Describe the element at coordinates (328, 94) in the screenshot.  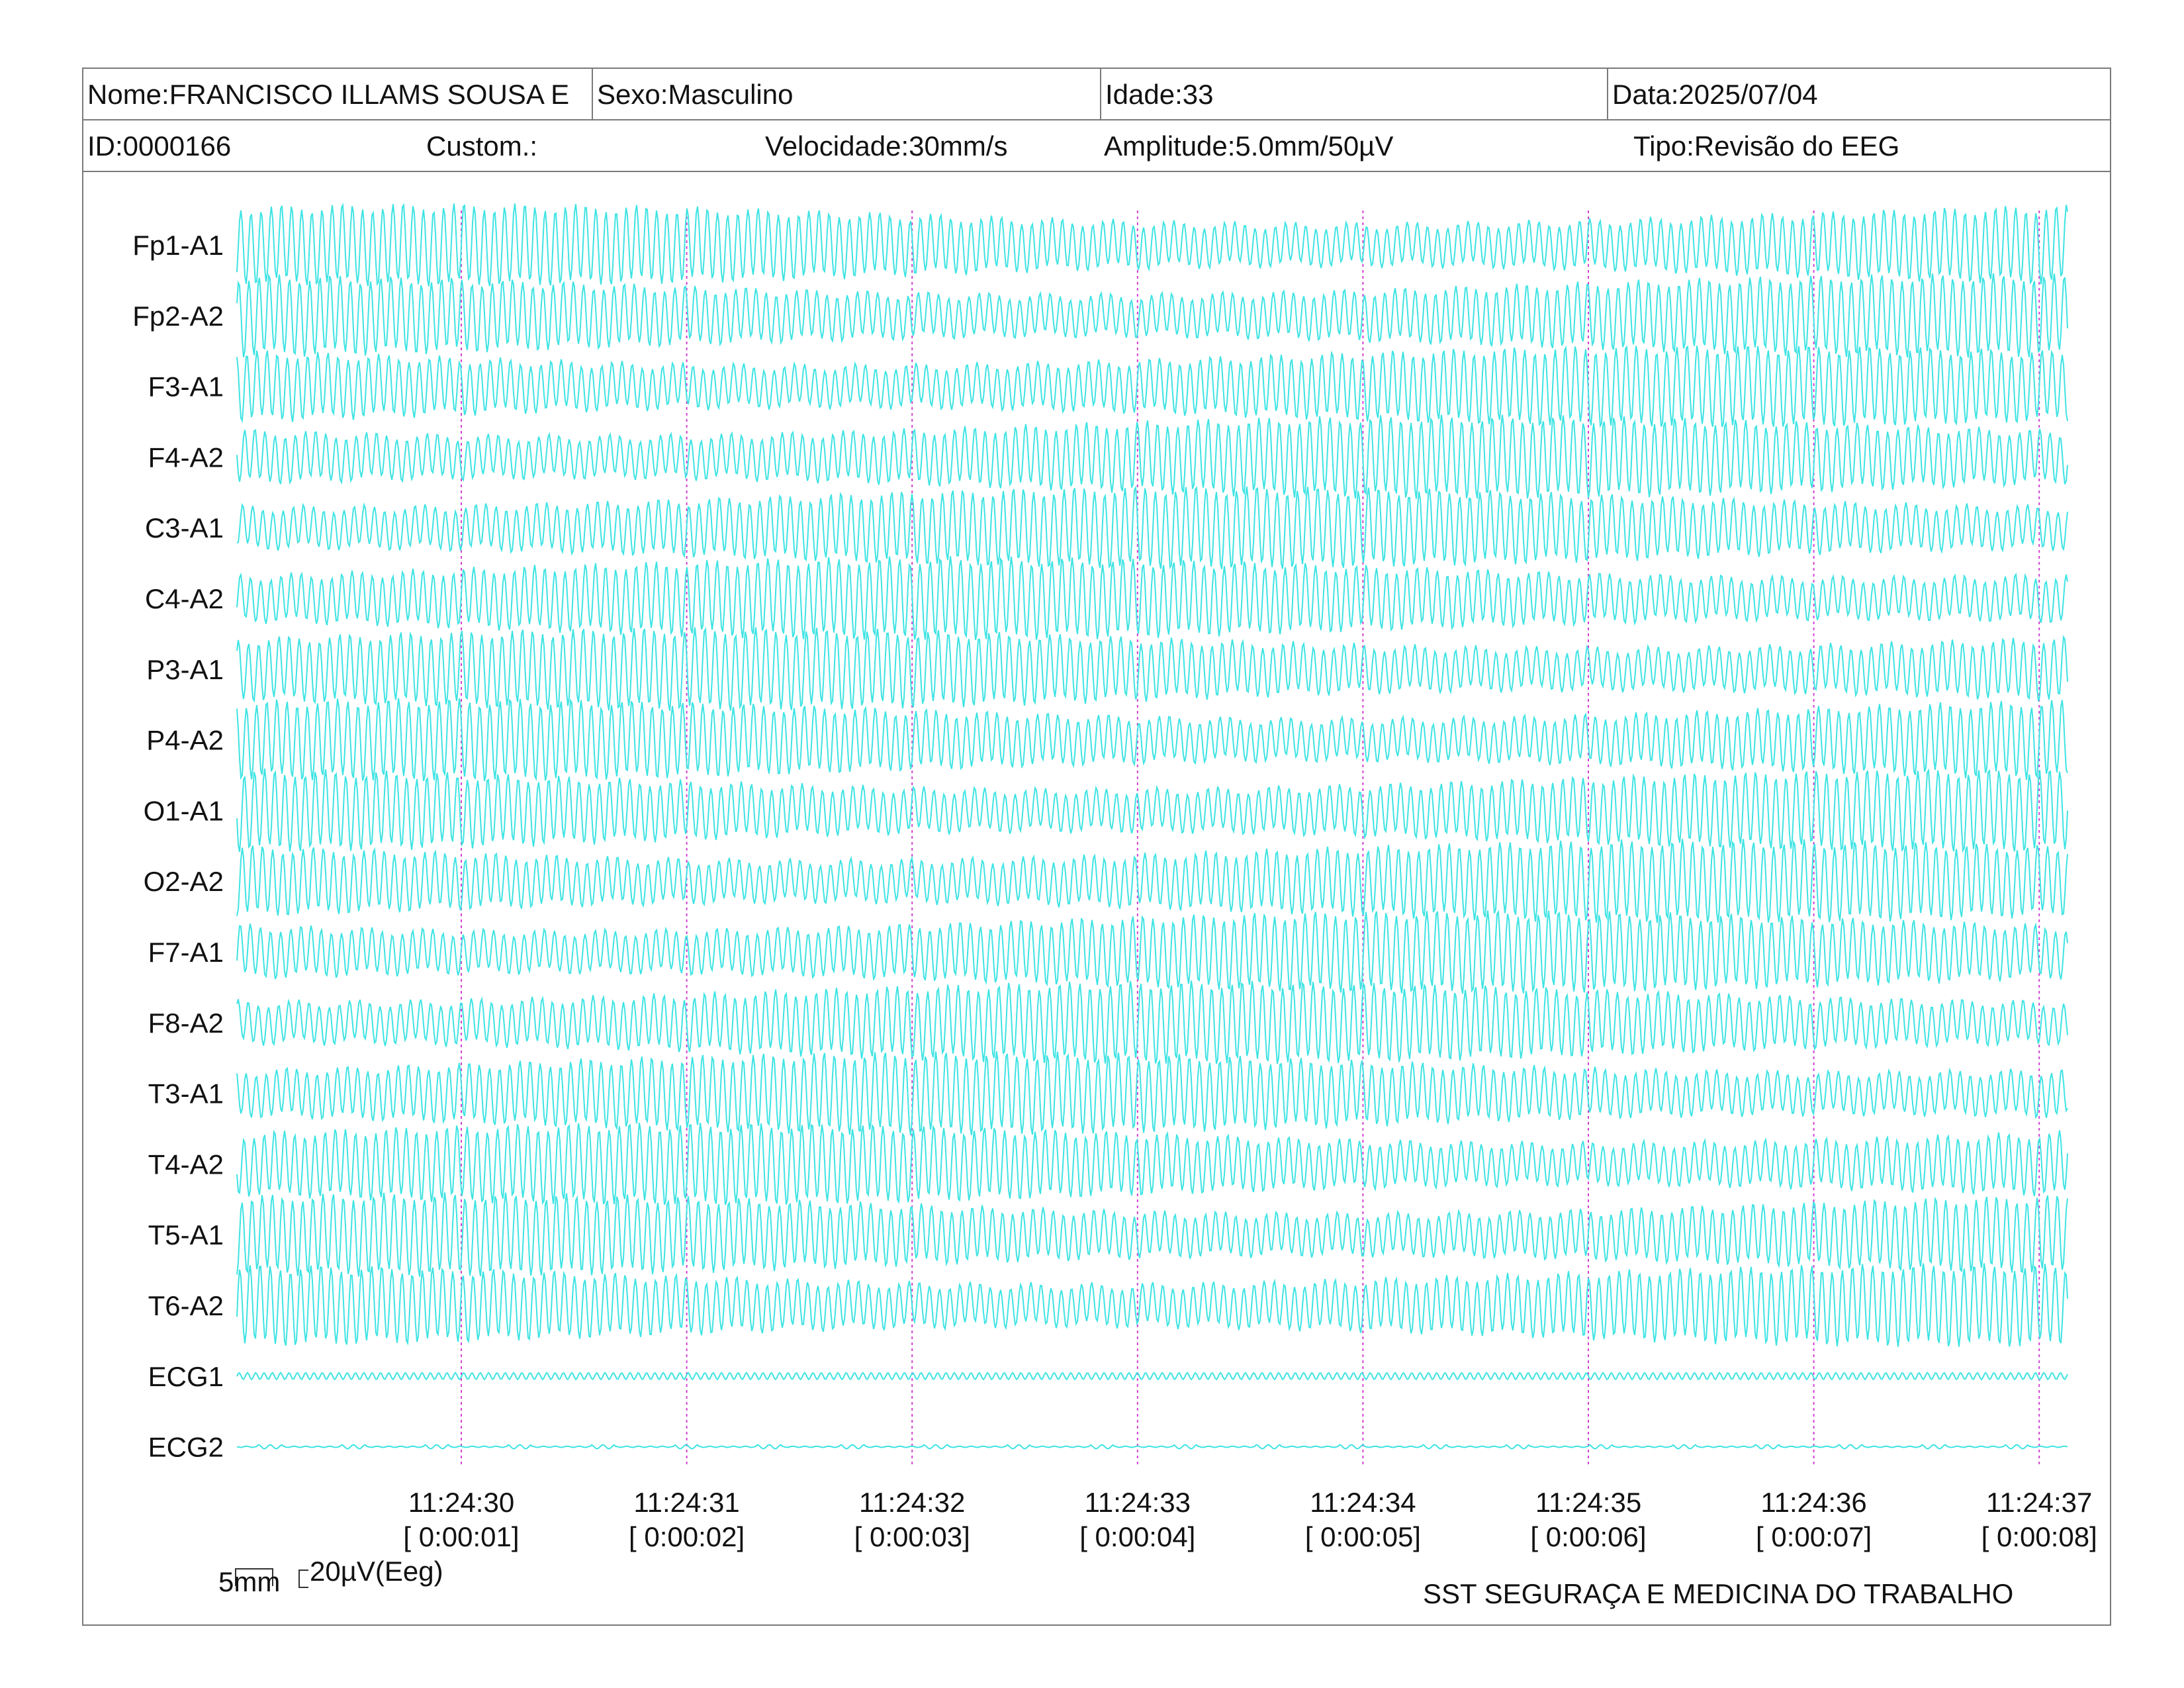
I see `patient-name: Nome:FRANCISCO ILLAMS SOUSA E` at that location.